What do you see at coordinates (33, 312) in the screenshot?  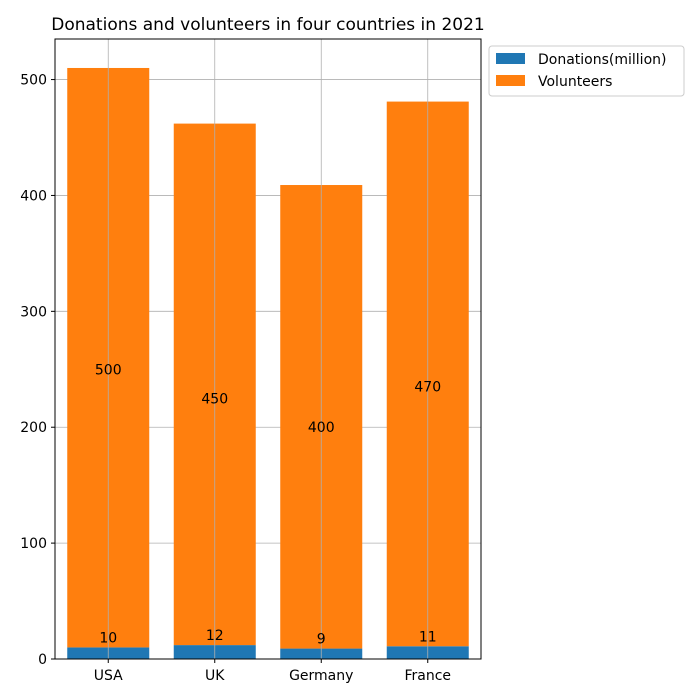 I see `y-tick-label: 300` at bounding box center [33, 312].